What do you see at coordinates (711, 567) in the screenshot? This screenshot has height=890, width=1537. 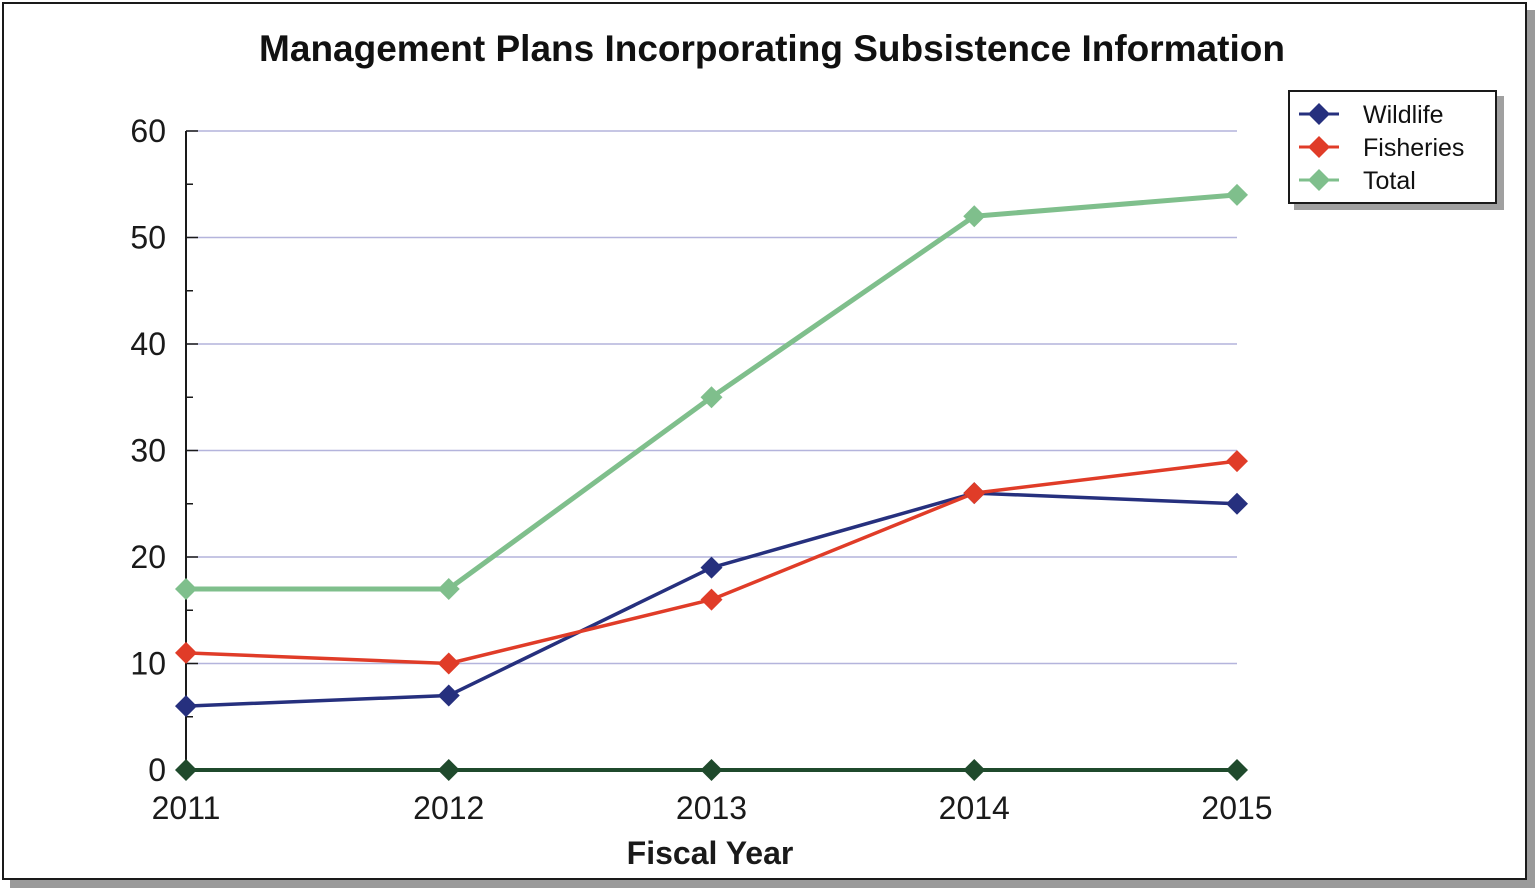 I see `point-wildlife-2013` at bounding box center [711, 567].